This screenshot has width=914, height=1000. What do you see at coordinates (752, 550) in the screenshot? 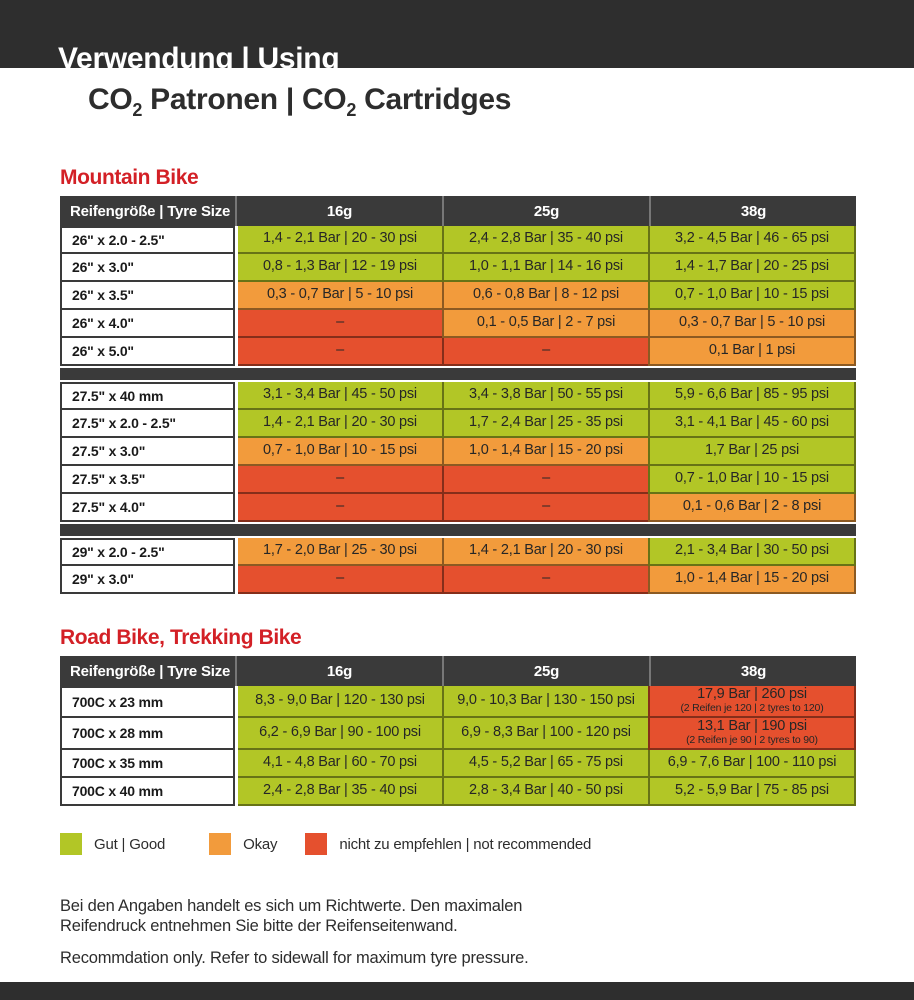
I see `pressure-value: 2,1 - 3,4 Bar | 30 - 50 psi` at bounding box center [752, 550].